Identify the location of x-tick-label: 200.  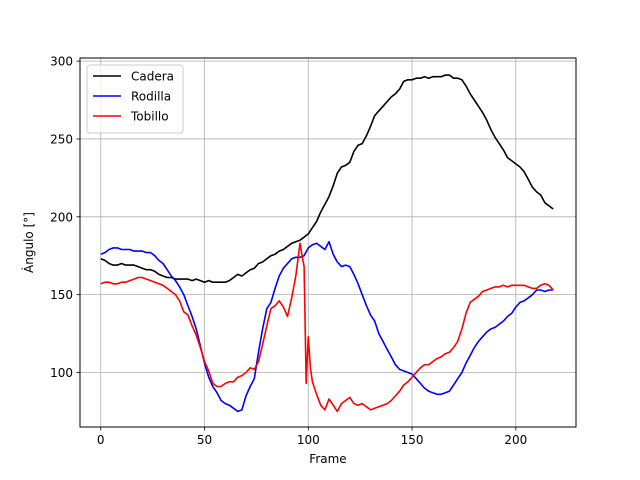
(515, 440).